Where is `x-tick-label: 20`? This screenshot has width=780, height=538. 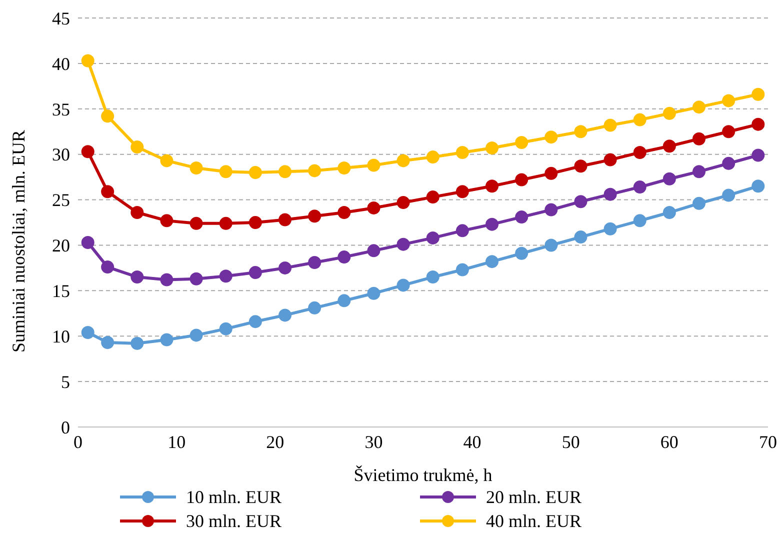
x-tick-label: 20 is located at coordinates (275, 442).